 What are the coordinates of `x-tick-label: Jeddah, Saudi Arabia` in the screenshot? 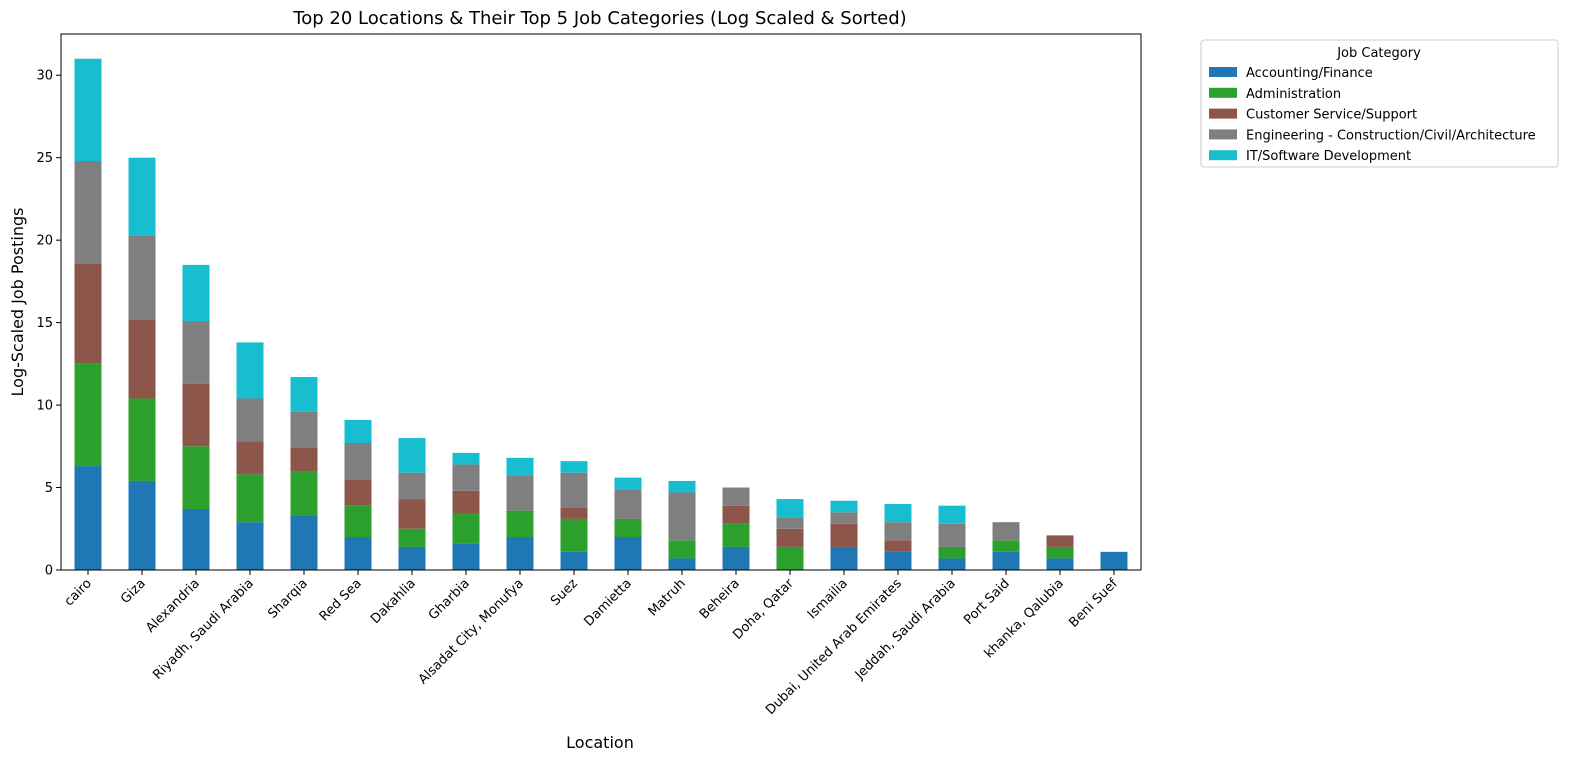 It's located at (905, 629).